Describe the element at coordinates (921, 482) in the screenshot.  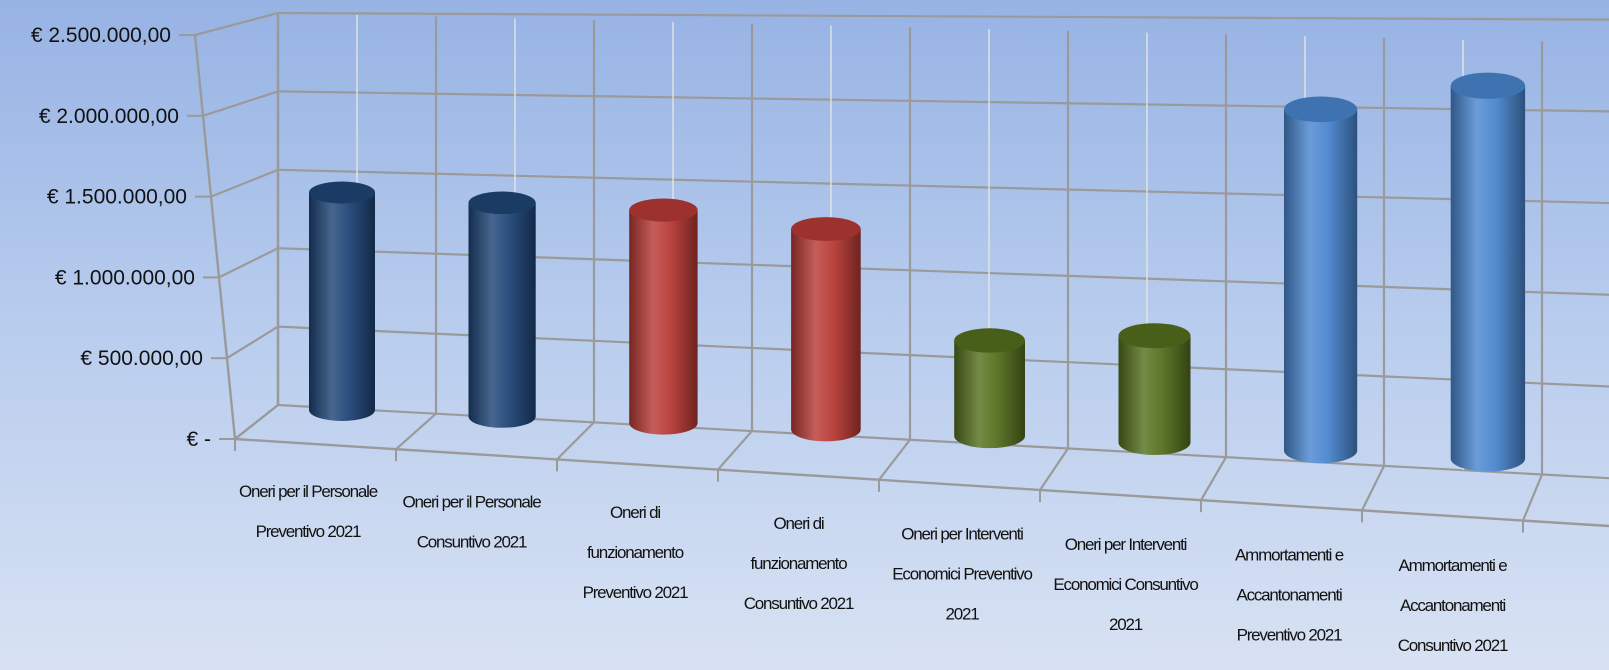
I see `floor-front-edge` at that location.